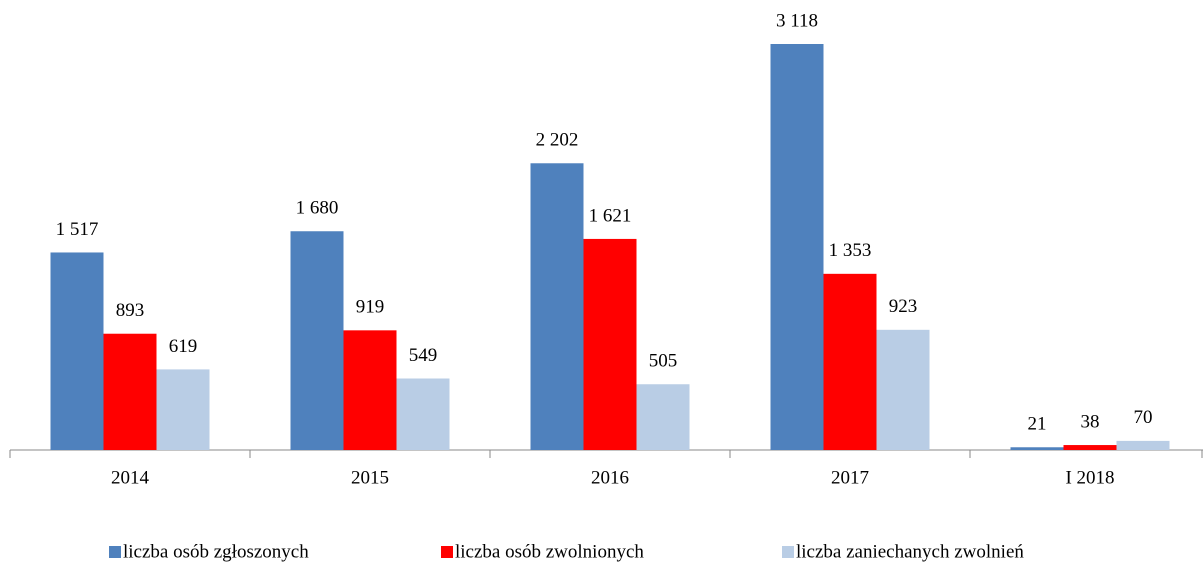 The width and height of the screenshot is (1203, 572). Describe the element at coordinates (610, 477) in the screenshot. I see `x-tick-label: 2016` at that location.